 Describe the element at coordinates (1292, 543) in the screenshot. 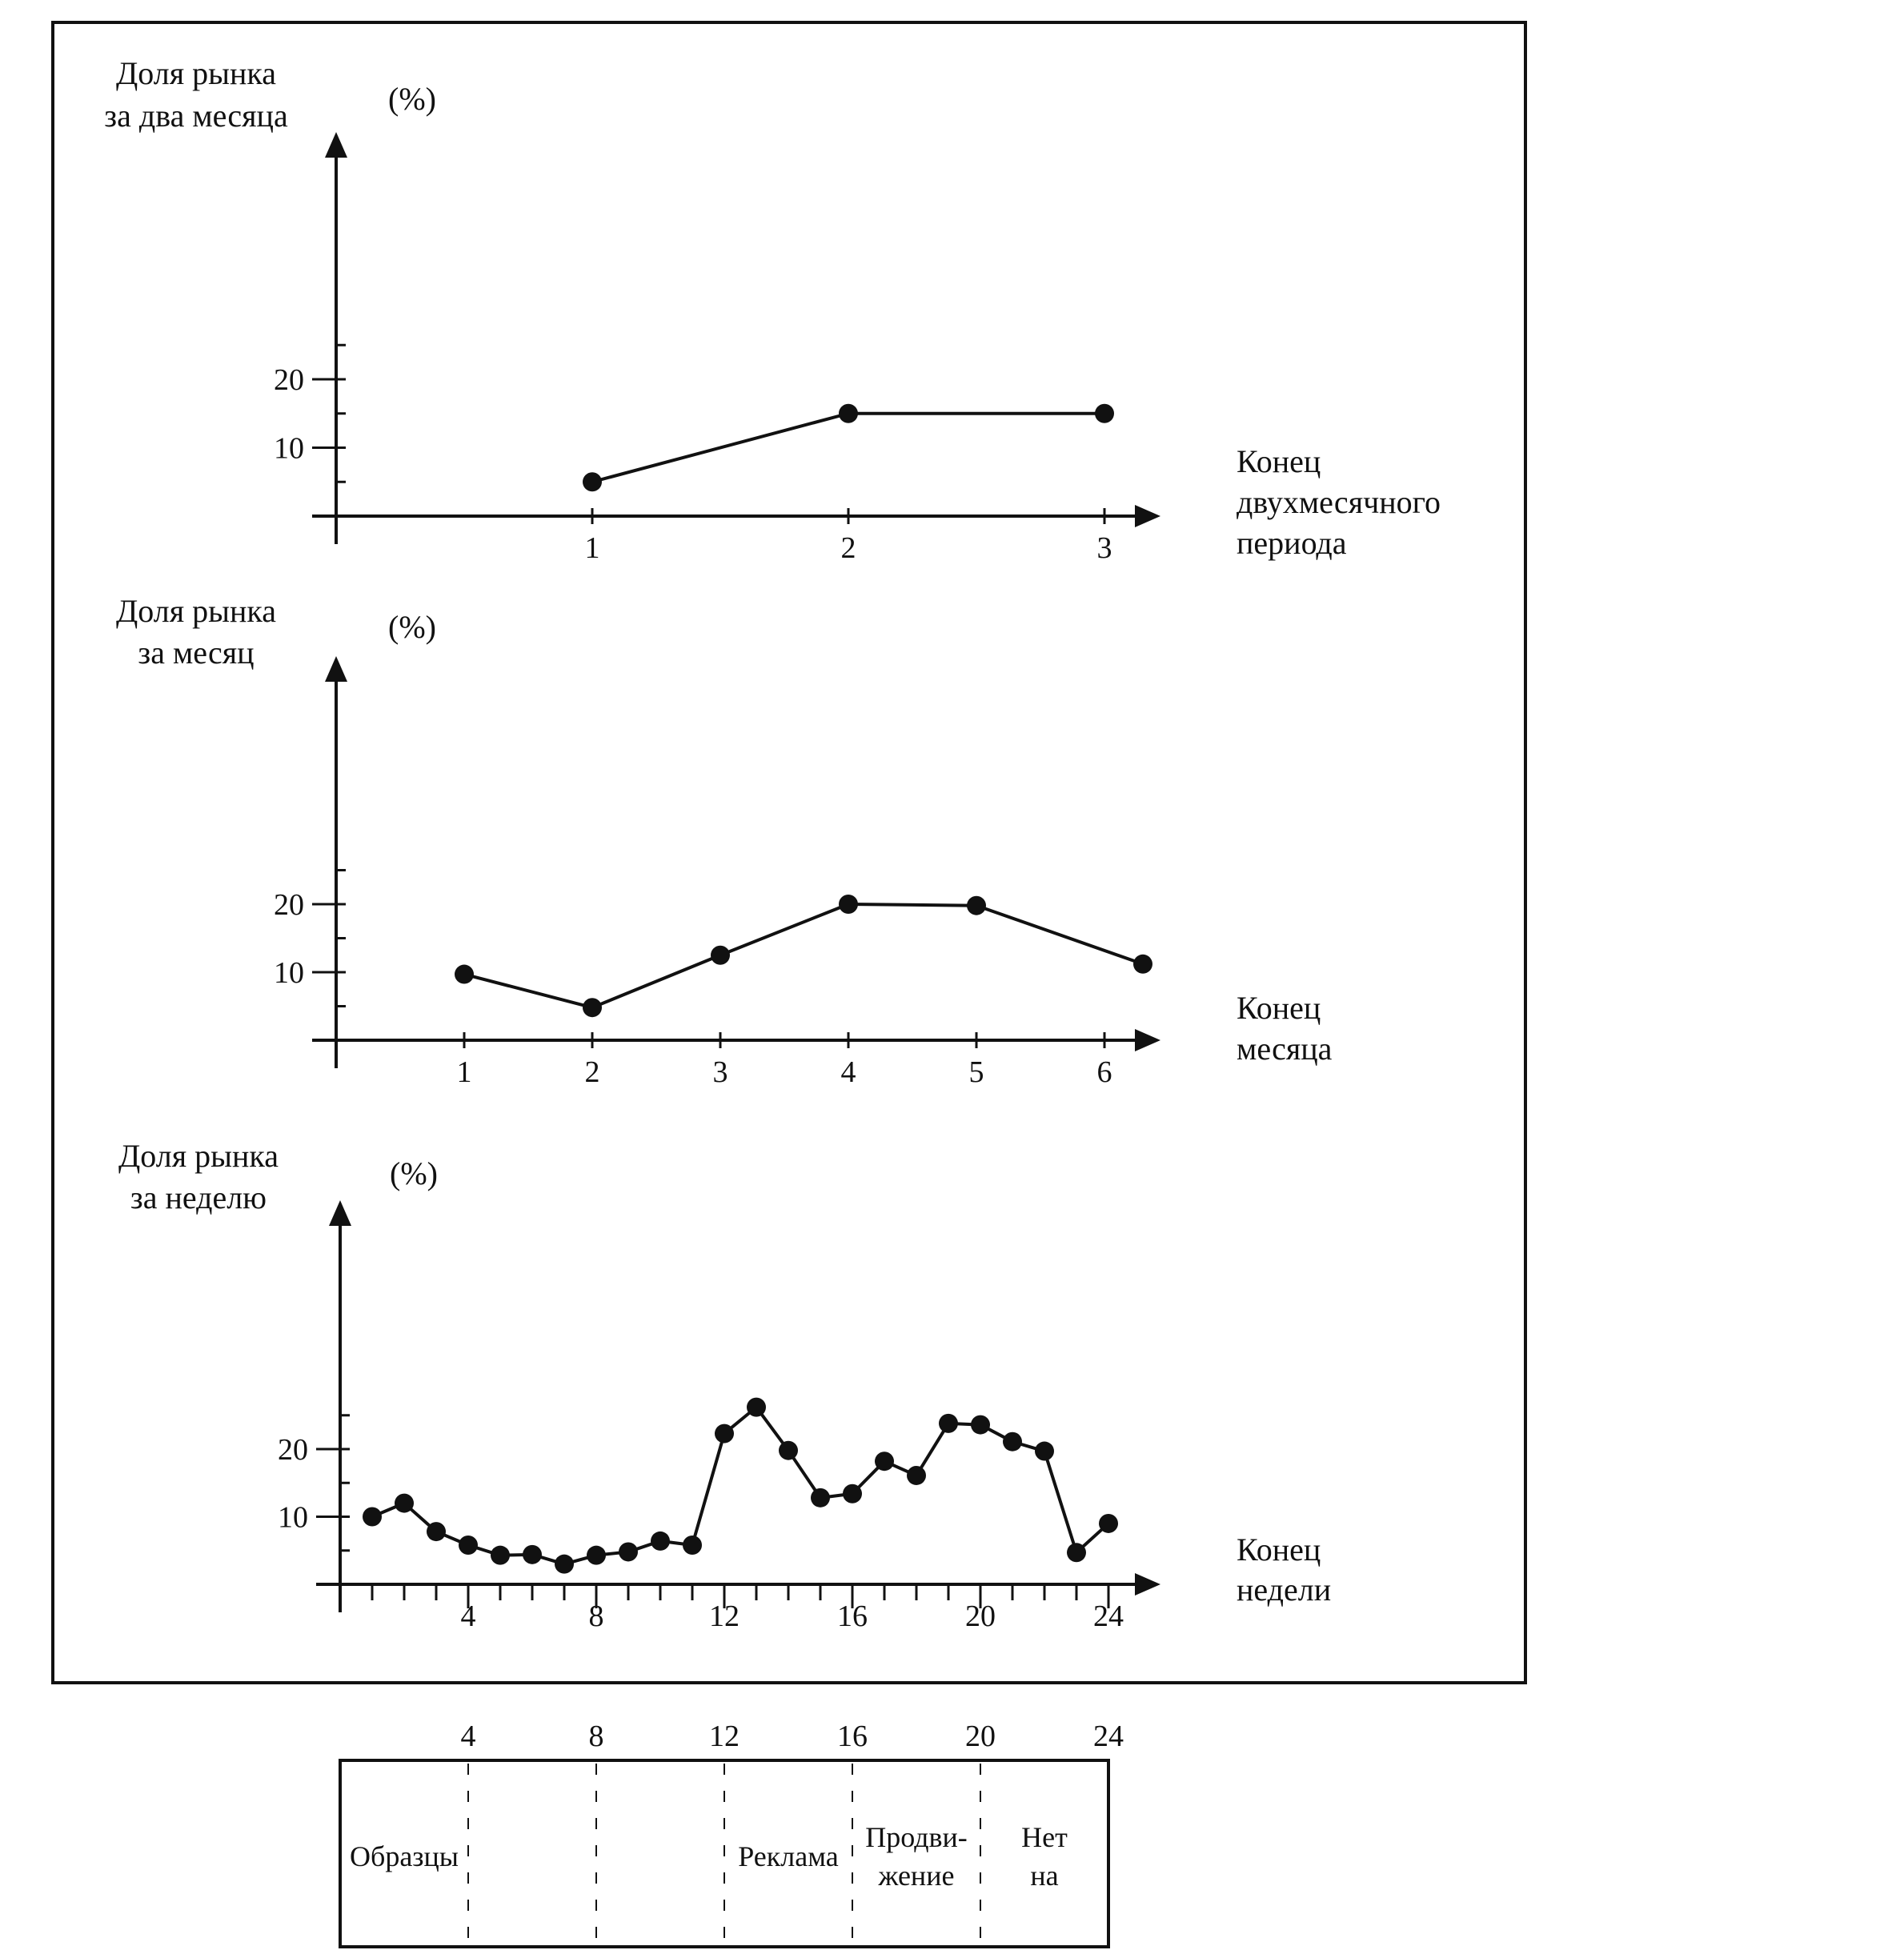

I see `x-axis-title: периода` at that location.